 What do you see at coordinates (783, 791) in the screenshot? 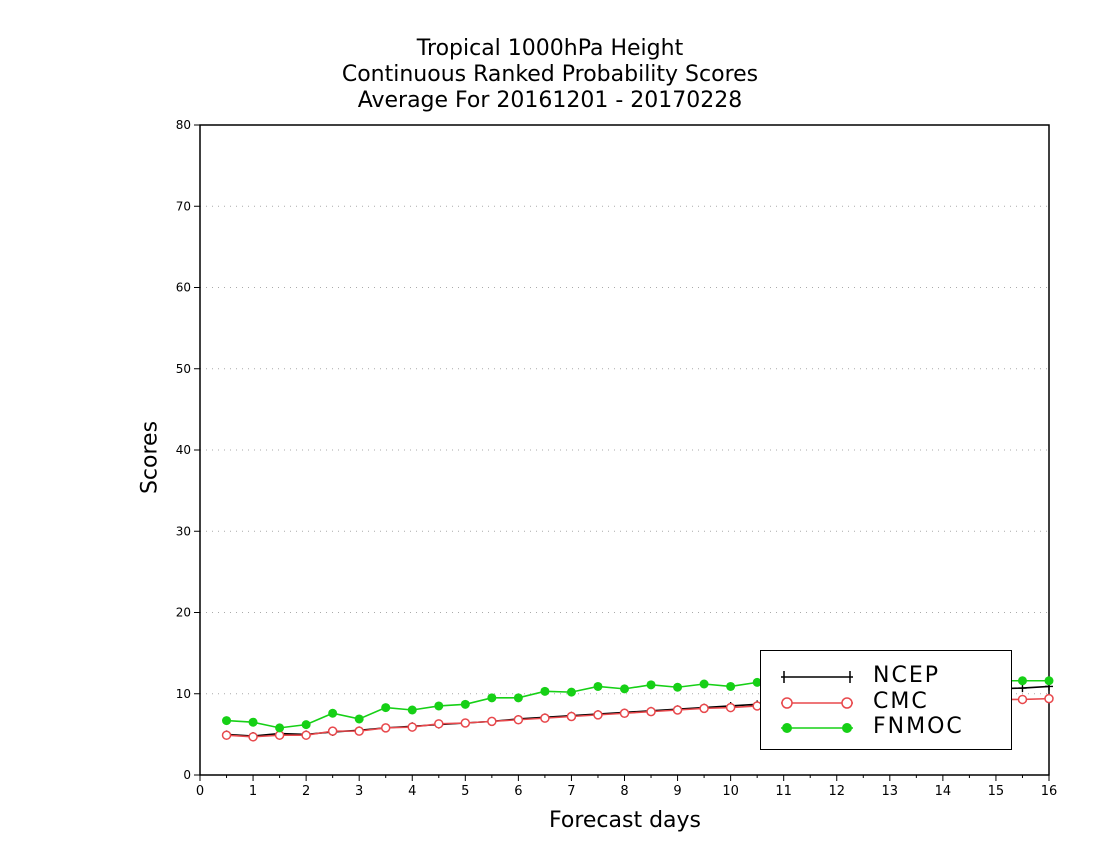
I see `x-tick-label: 11` at bounding box center [783, 791].